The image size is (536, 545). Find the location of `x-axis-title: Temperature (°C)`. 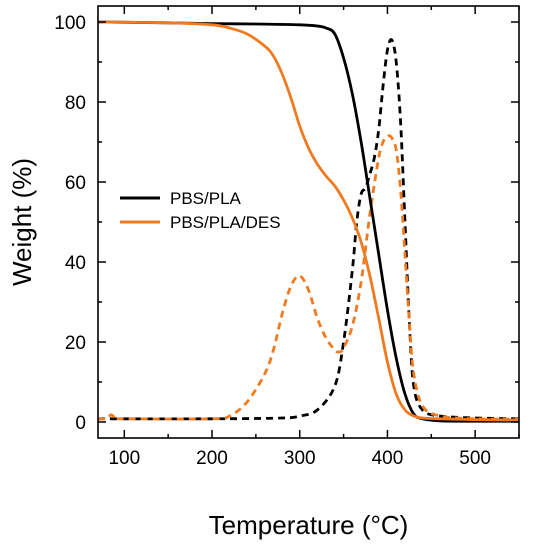

x-axis-title: Temperature (°C) is located at coordinates (309, 525).